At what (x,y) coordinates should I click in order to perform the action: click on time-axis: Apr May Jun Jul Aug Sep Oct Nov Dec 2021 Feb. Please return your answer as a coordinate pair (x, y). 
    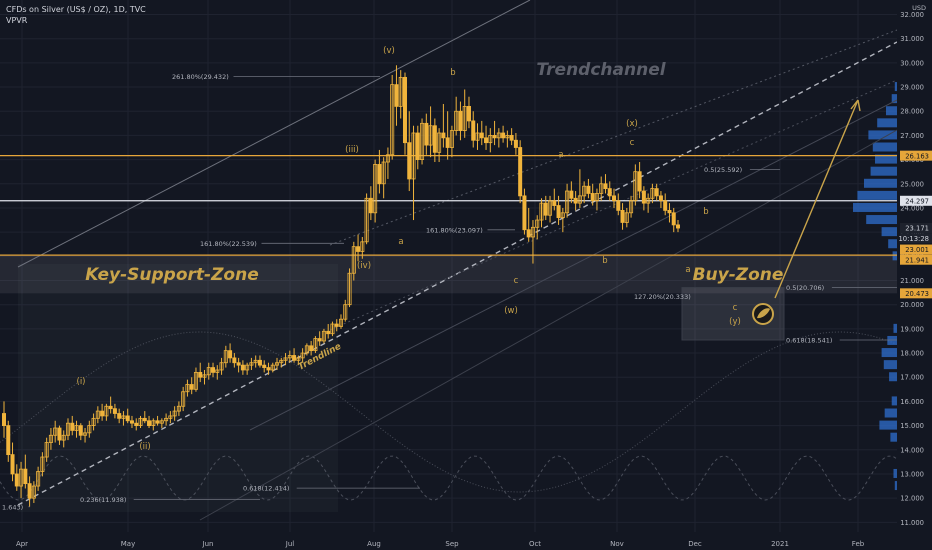
    Looking at the image, I should click on (466, 541).